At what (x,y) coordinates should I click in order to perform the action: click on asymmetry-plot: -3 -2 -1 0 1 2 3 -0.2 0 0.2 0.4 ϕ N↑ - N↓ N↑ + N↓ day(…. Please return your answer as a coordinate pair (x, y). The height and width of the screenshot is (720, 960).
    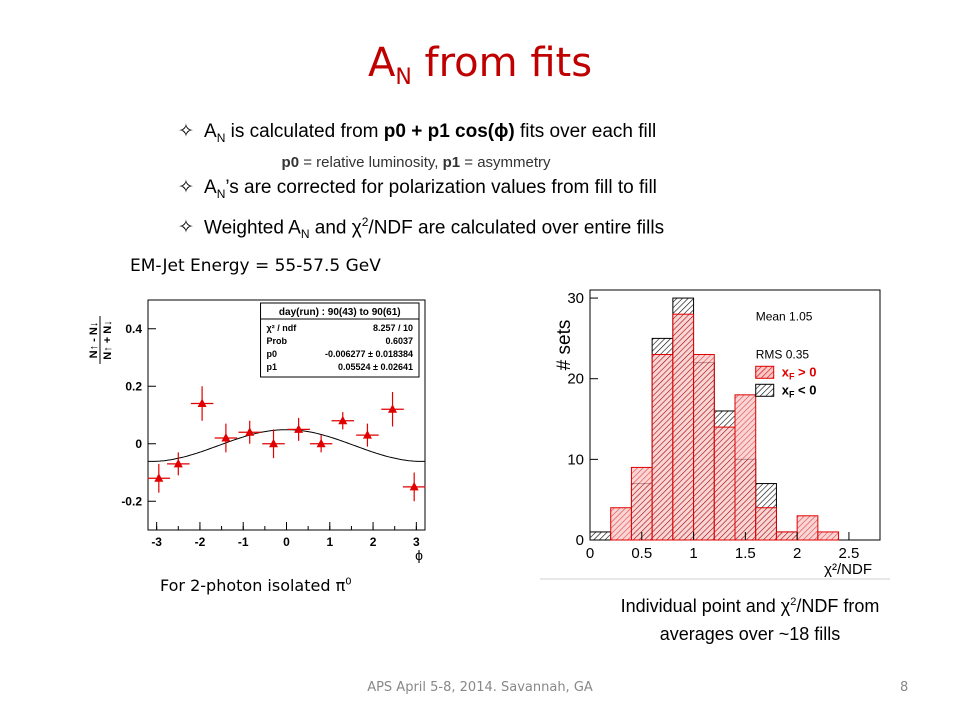
    Looking at the image, I should click on (257, 431).